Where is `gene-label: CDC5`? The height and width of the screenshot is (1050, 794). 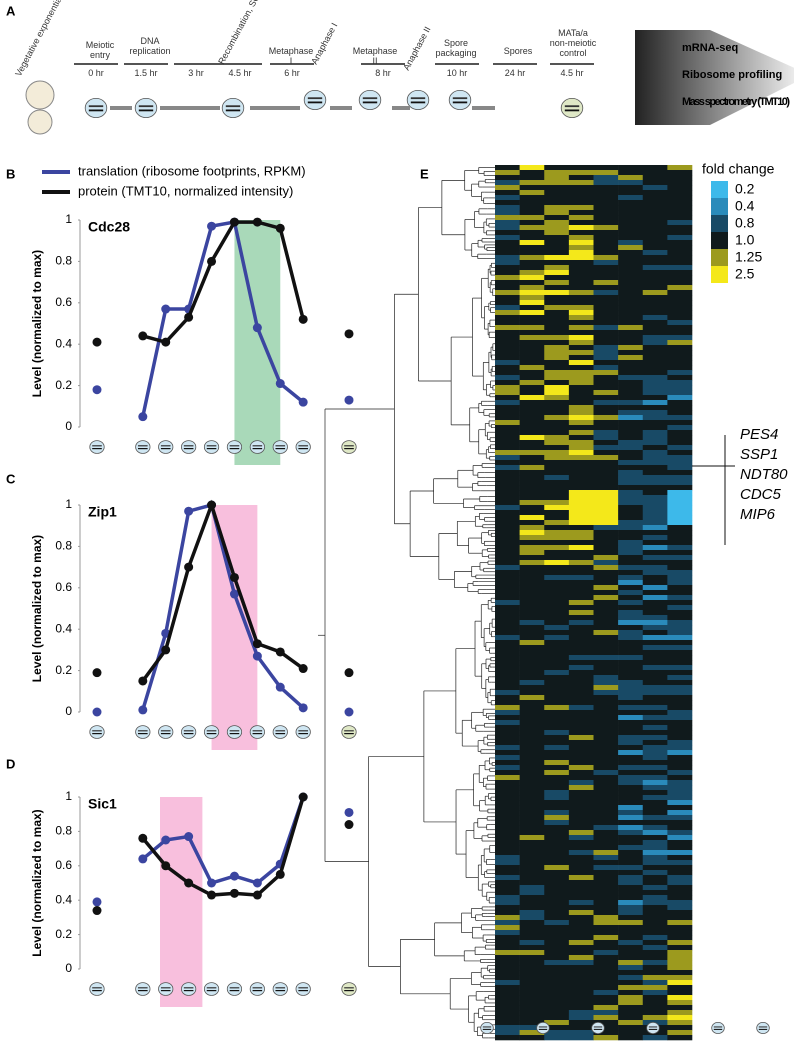
gene-label: CDC5 is located at coordinates (760, 494).